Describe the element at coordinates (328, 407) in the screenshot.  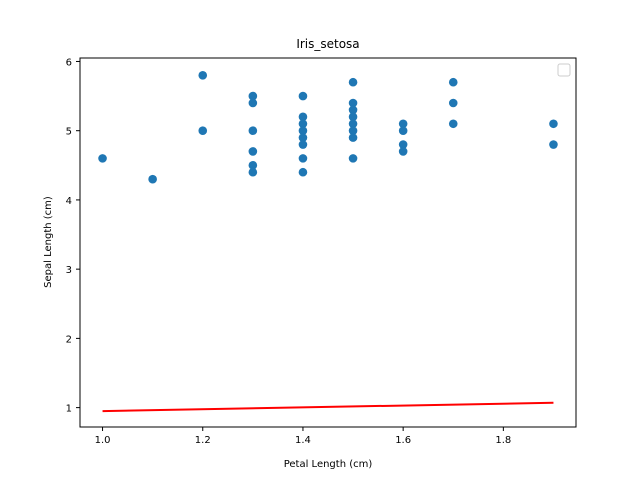
I see `regression-line` at that location.